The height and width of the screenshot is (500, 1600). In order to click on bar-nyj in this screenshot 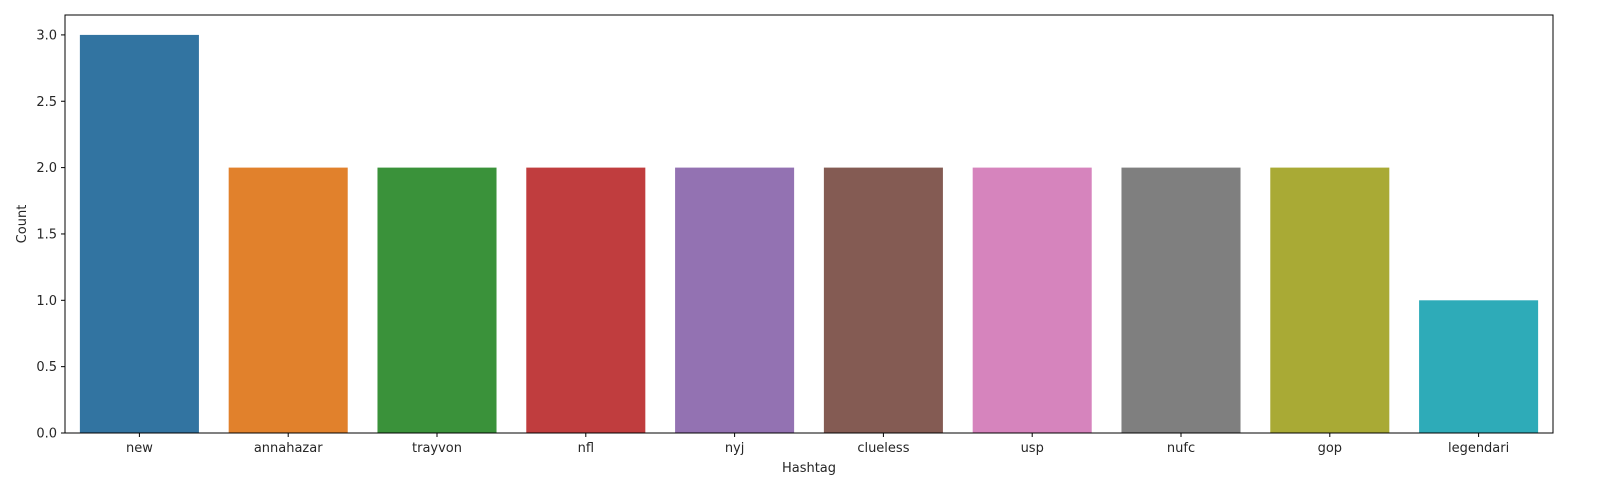, I will do `click(735, 300)`.